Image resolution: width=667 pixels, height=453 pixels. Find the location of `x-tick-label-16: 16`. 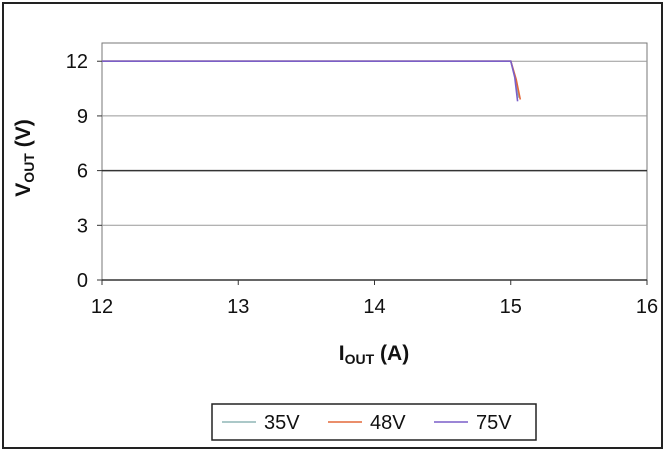

x-tick-label-16: 16 is located at coordinates (647, 307).